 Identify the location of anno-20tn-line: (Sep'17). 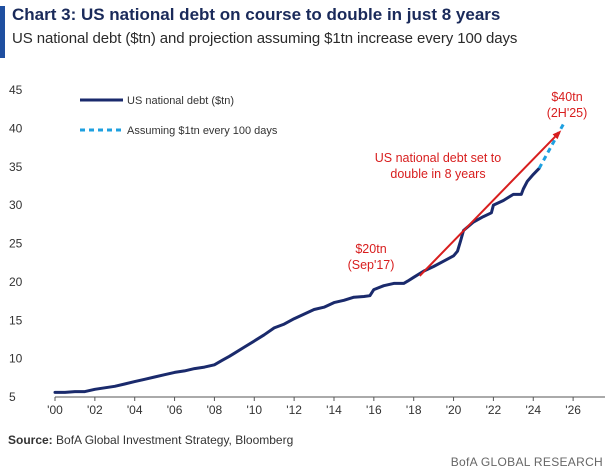
(371, 265).